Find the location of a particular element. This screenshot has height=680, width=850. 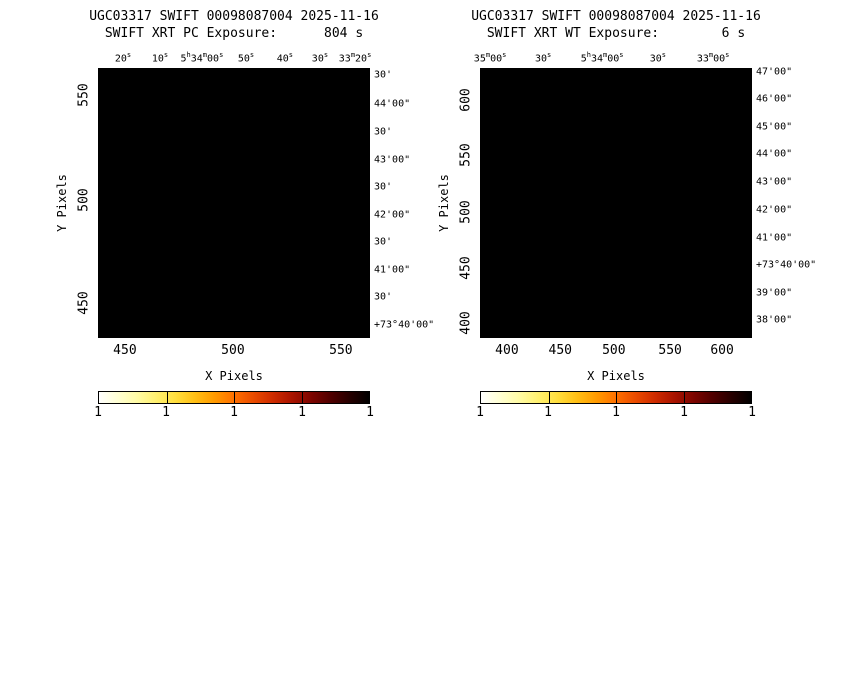

ra-tick-label: 10s is located at coordinates (160, 58).